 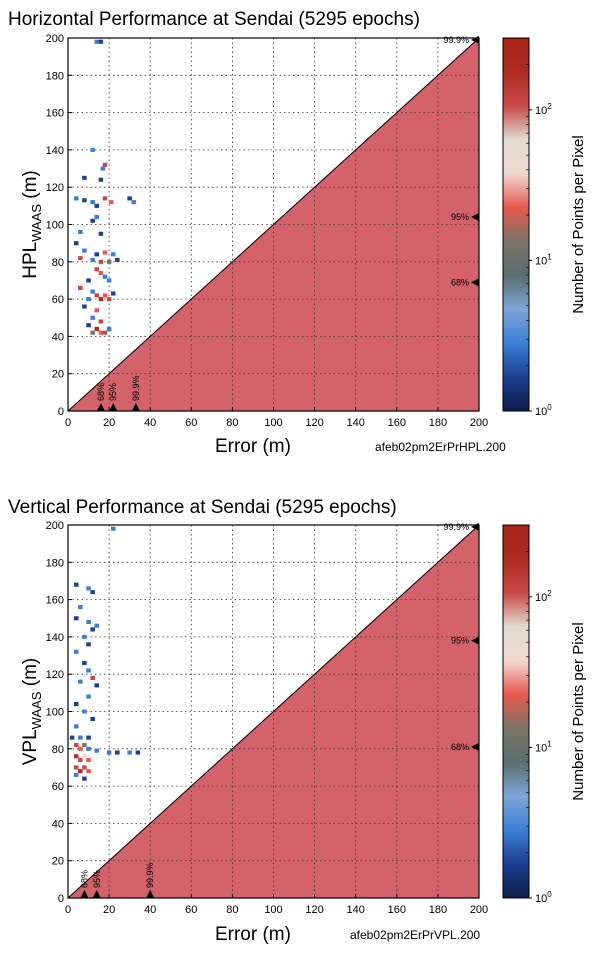 What do you see at coordinates (543, 109) in the screenshot?
I see `colorbar-tick-label: 10²` at bounding box center [543, 109].